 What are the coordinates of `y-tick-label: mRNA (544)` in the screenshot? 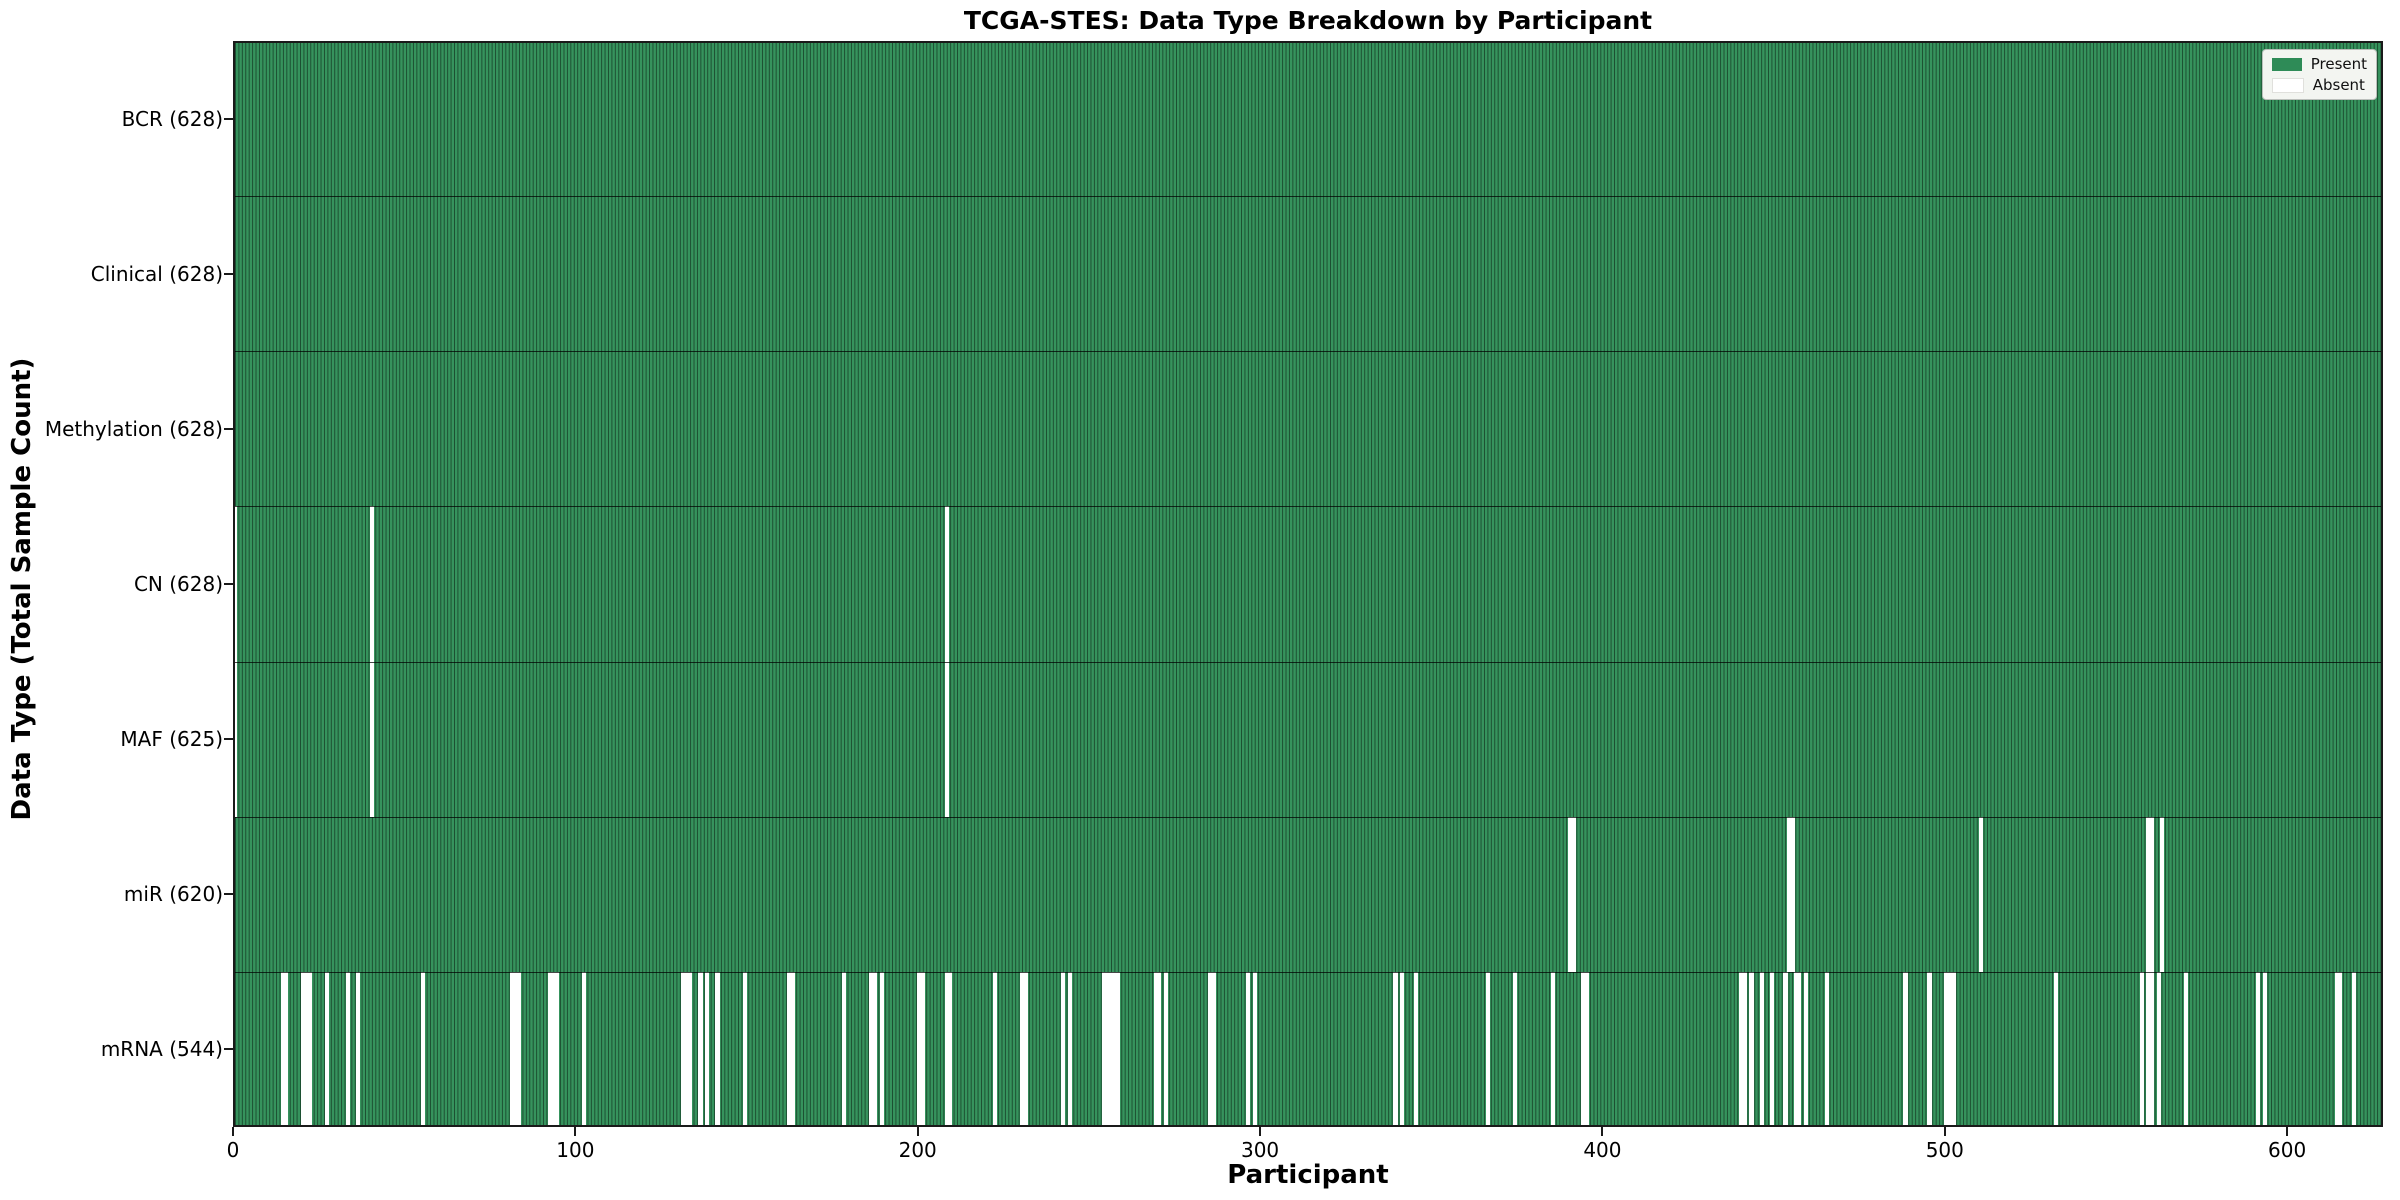 It's located at (161, 1049).